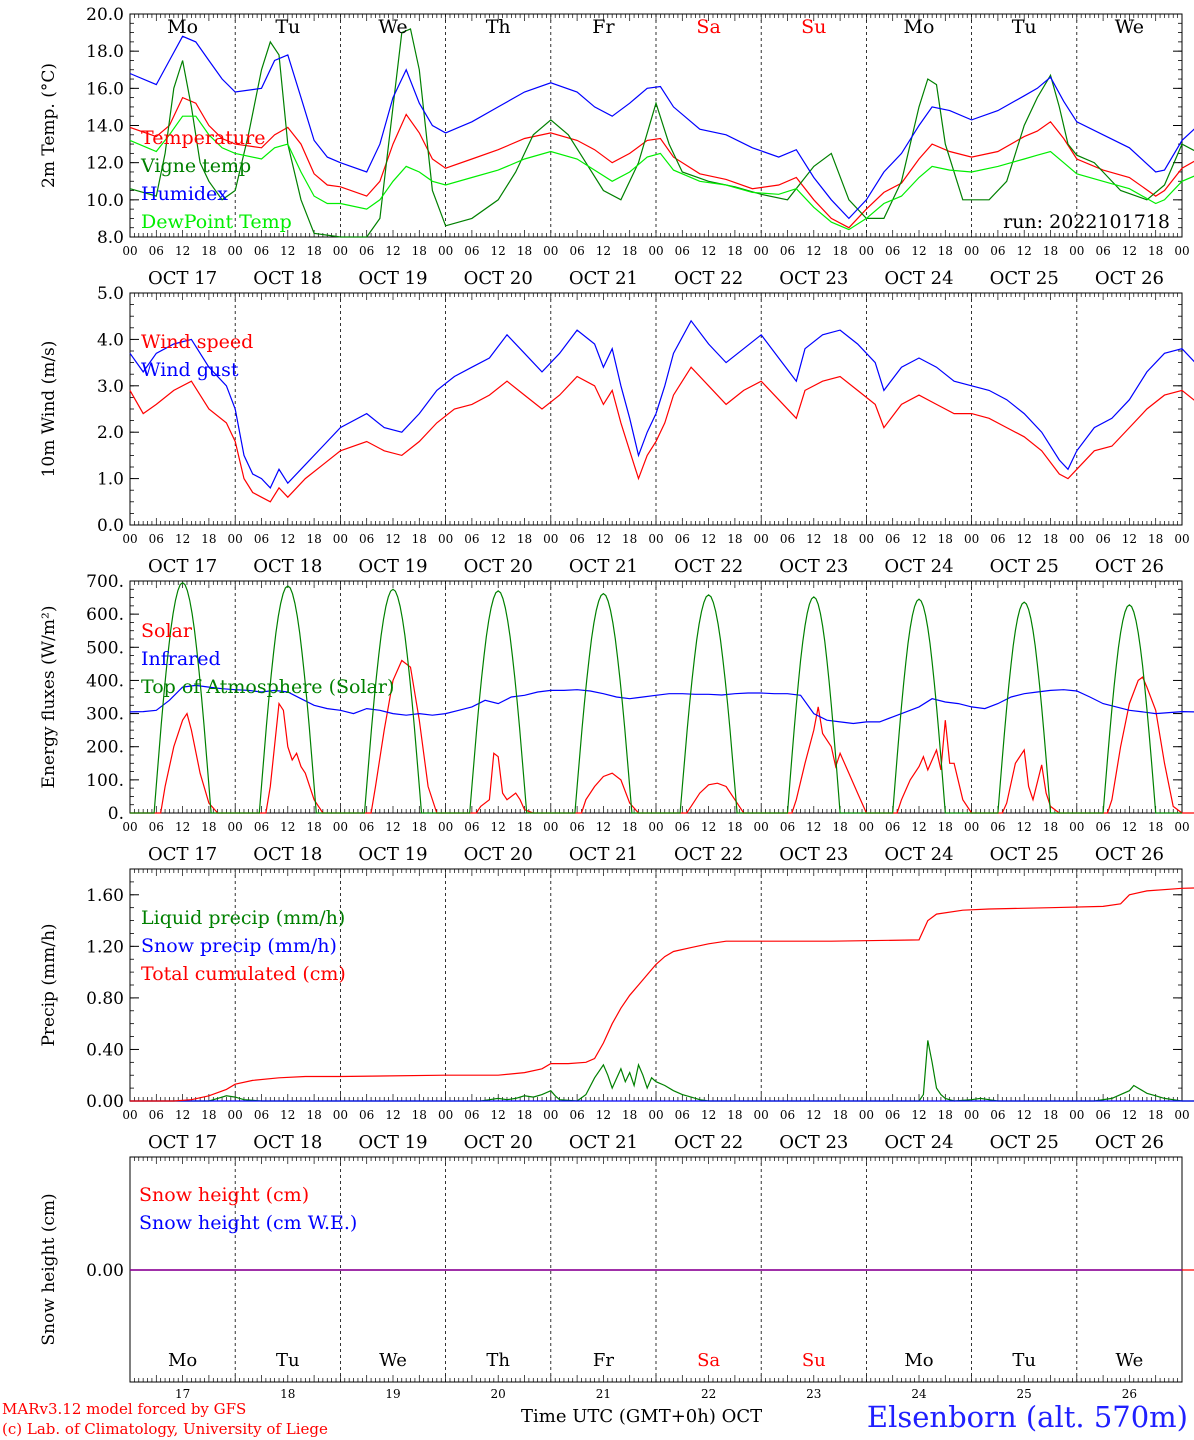 The width and height of the screenshot is (1194, 1440). Describe the element at coordinates (224, 1195) in the screenshot. I see `legend-entry: Snow height (cm)` at that location.